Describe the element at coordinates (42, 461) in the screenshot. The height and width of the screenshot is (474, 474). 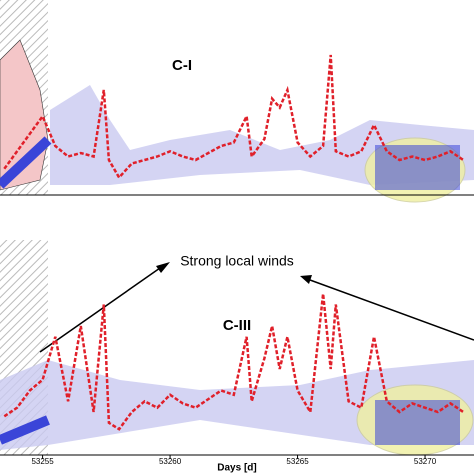
I see `x-tick-label: 53255` at that location.